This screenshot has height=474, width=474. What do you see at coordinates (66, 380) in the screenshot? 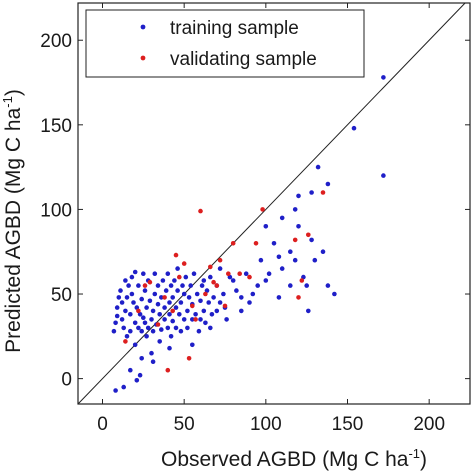
I see `y-tick-label: 0` at bounding box center [66, 380].